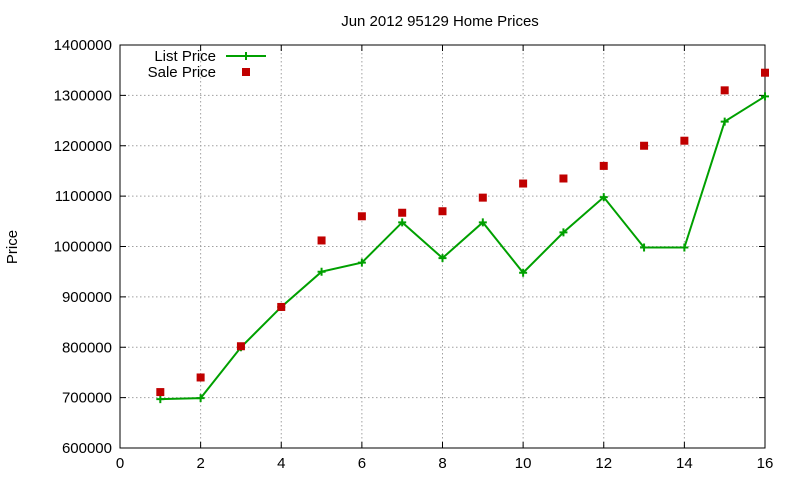 Image resolution: width=800 pixels, height=480 pixels. Describe the element at coordinates (83, 146) in the screenshot. I see `y-tick-label: 1200000` at that location.